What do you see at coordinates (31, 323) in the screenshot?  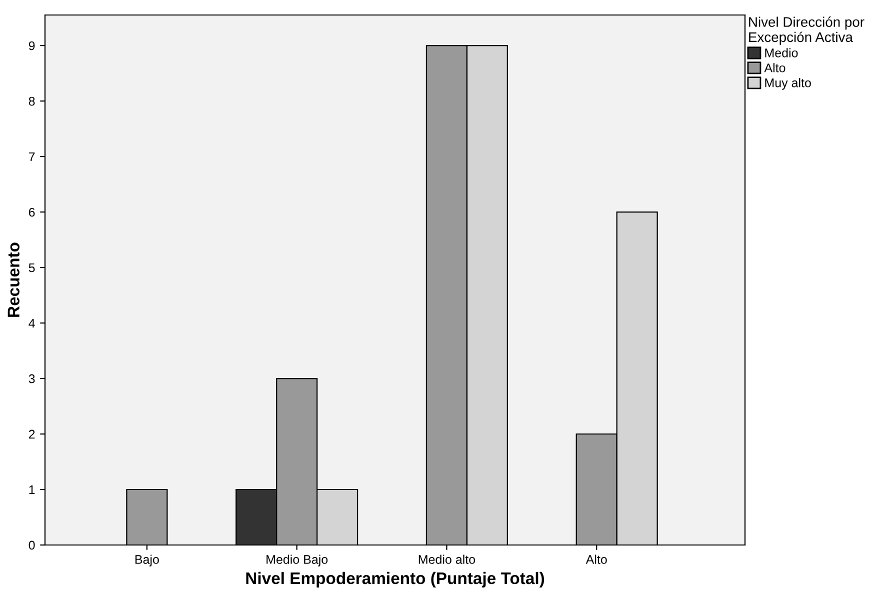 I see `y-tick-label: 4` at bounding box center [31, 323].